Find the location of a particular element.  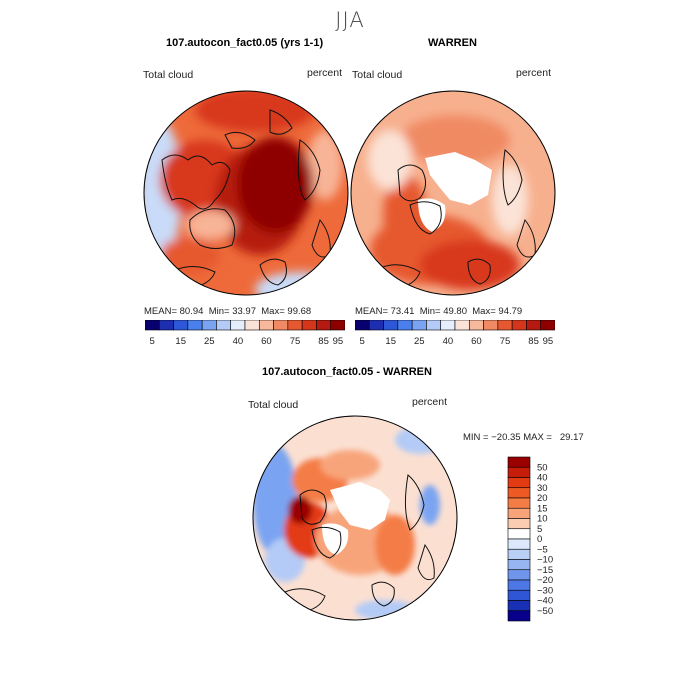

colorbar-tick-label: −5 is located at coordinates (542, 549).